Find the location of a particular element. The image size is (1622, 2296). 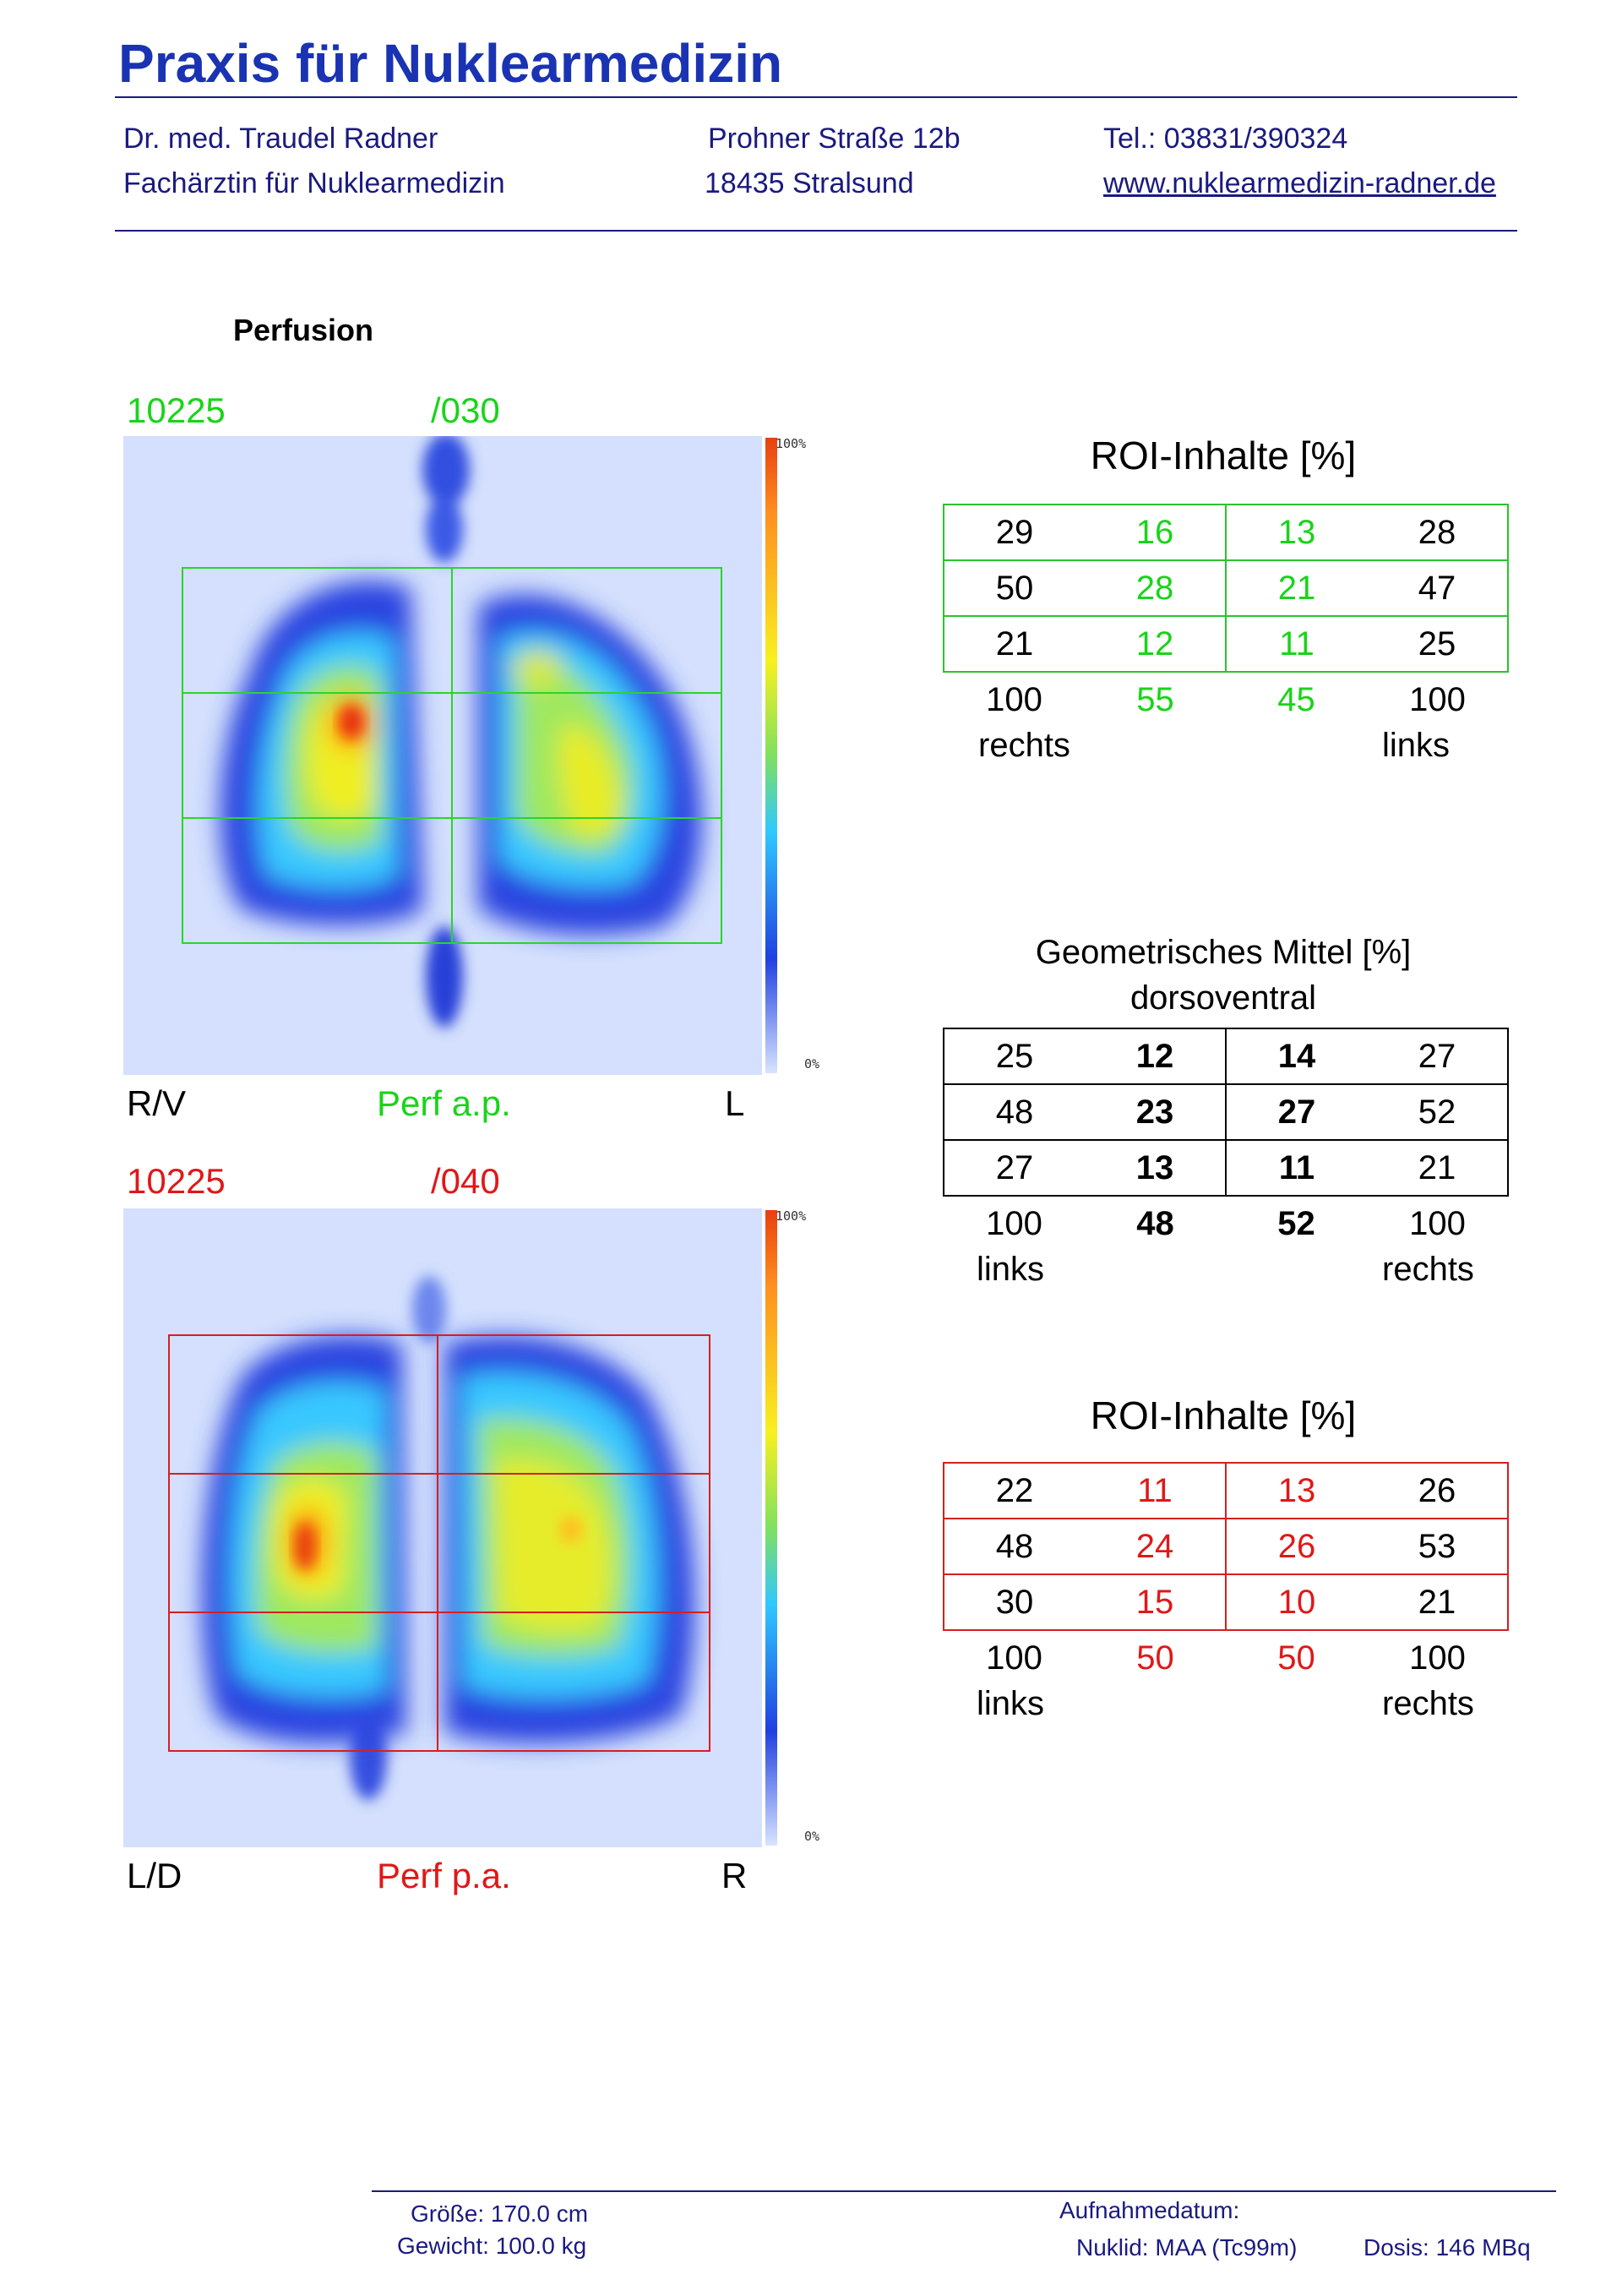

pa-series: /040 is located at coordinates (465, 1181).